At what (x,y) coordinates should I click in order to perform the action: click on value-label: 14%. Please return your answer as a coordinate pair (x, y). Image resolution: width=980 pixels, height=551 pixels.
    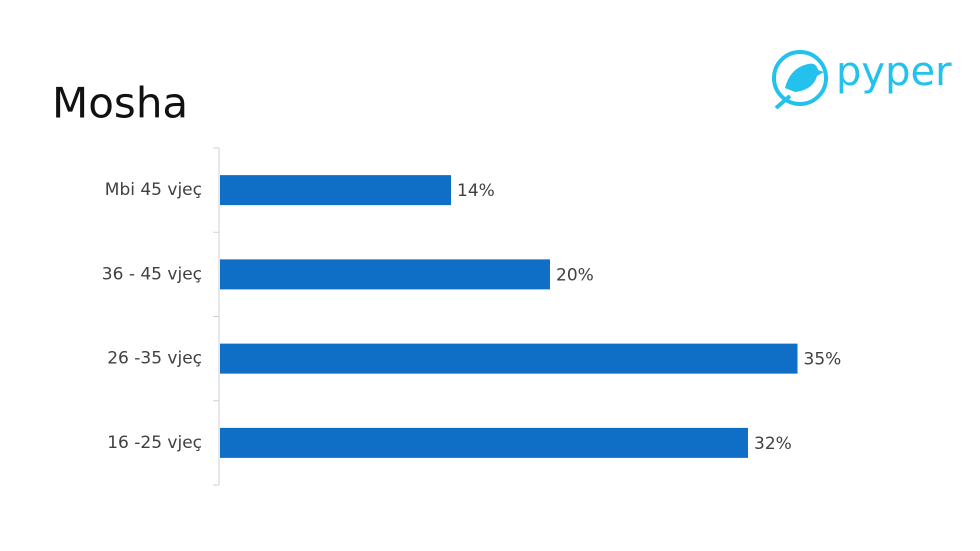
    Looking at the image, I should click on (476, 191).